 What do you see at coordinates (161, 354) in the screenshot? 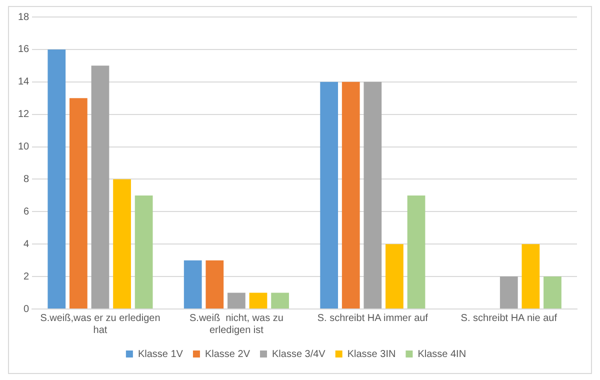
I see `legend-label: Klasse 1V` at bounding box center [161, 354].